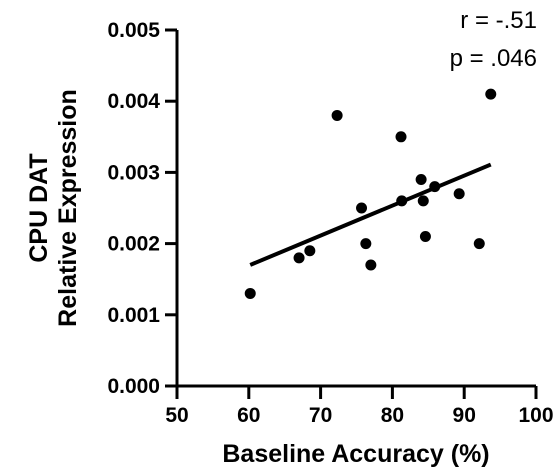 This screenshot has height=471, width=556. I want to click on regression-line, so click(370, 214).